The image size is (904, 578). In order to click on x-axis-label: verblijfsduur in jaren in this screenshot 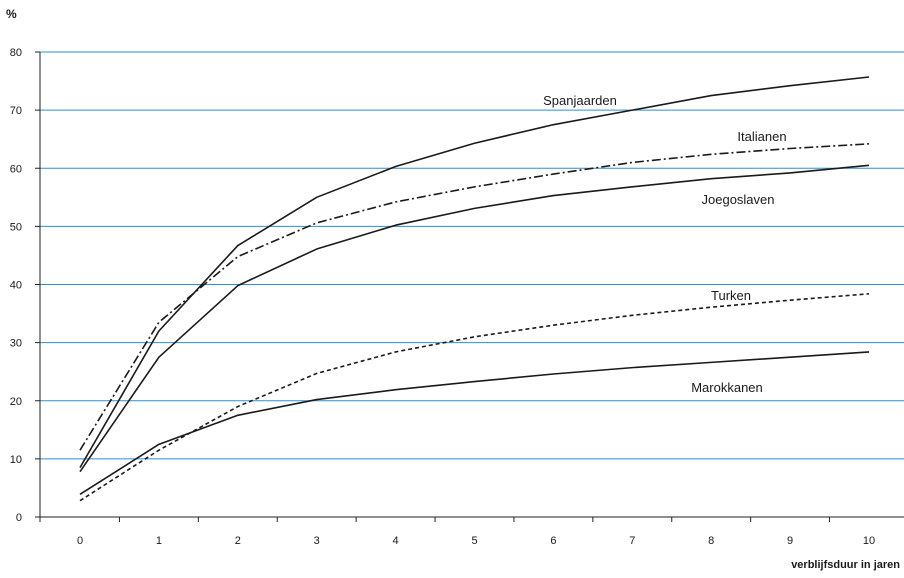, I will do `click(845, 565)`.